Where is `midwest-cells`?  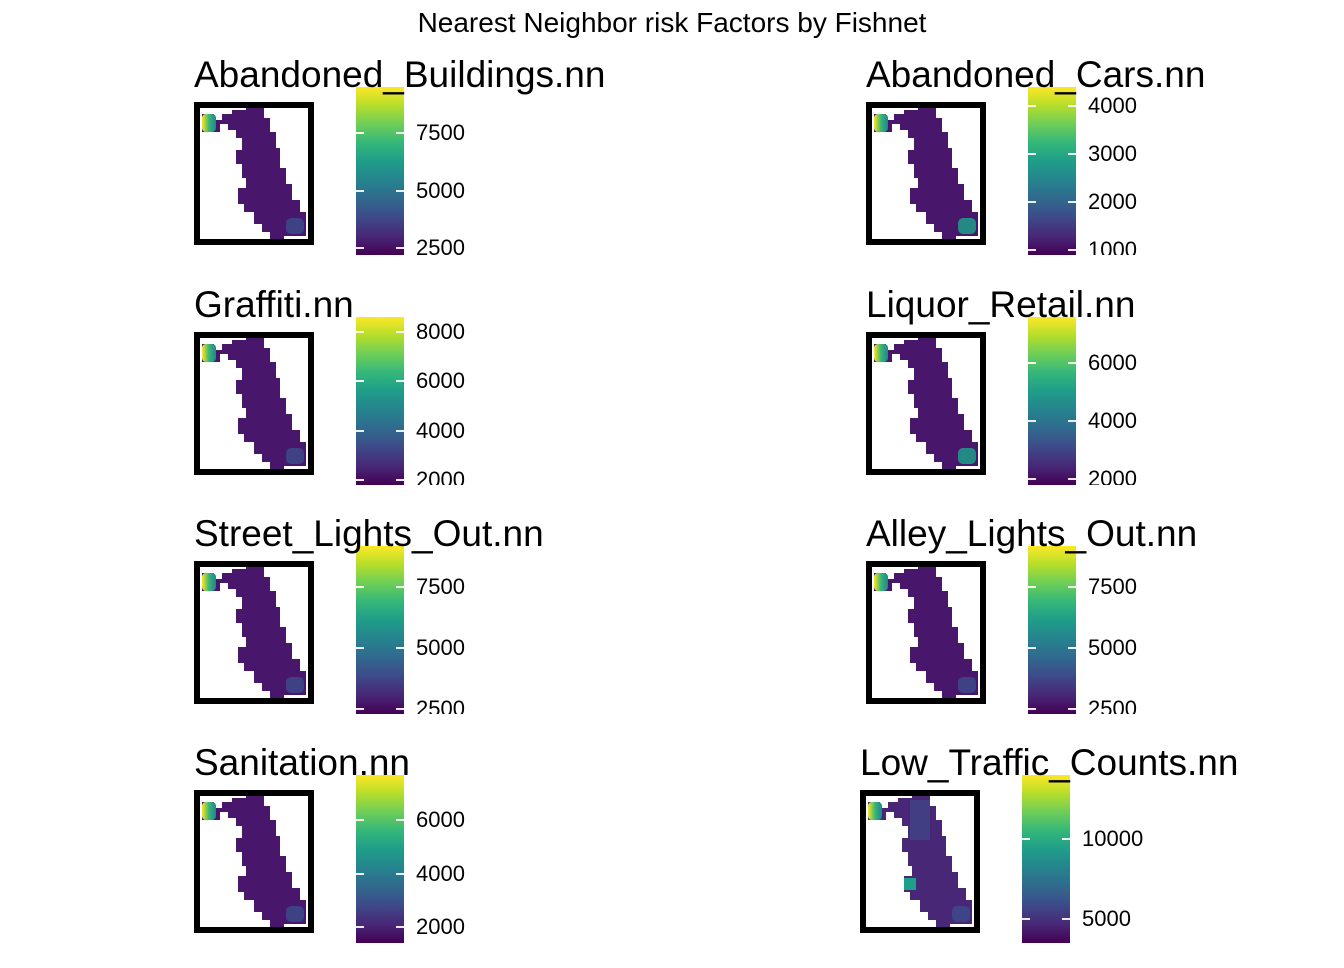 midwest-cells is located at coordinates (910, 884).